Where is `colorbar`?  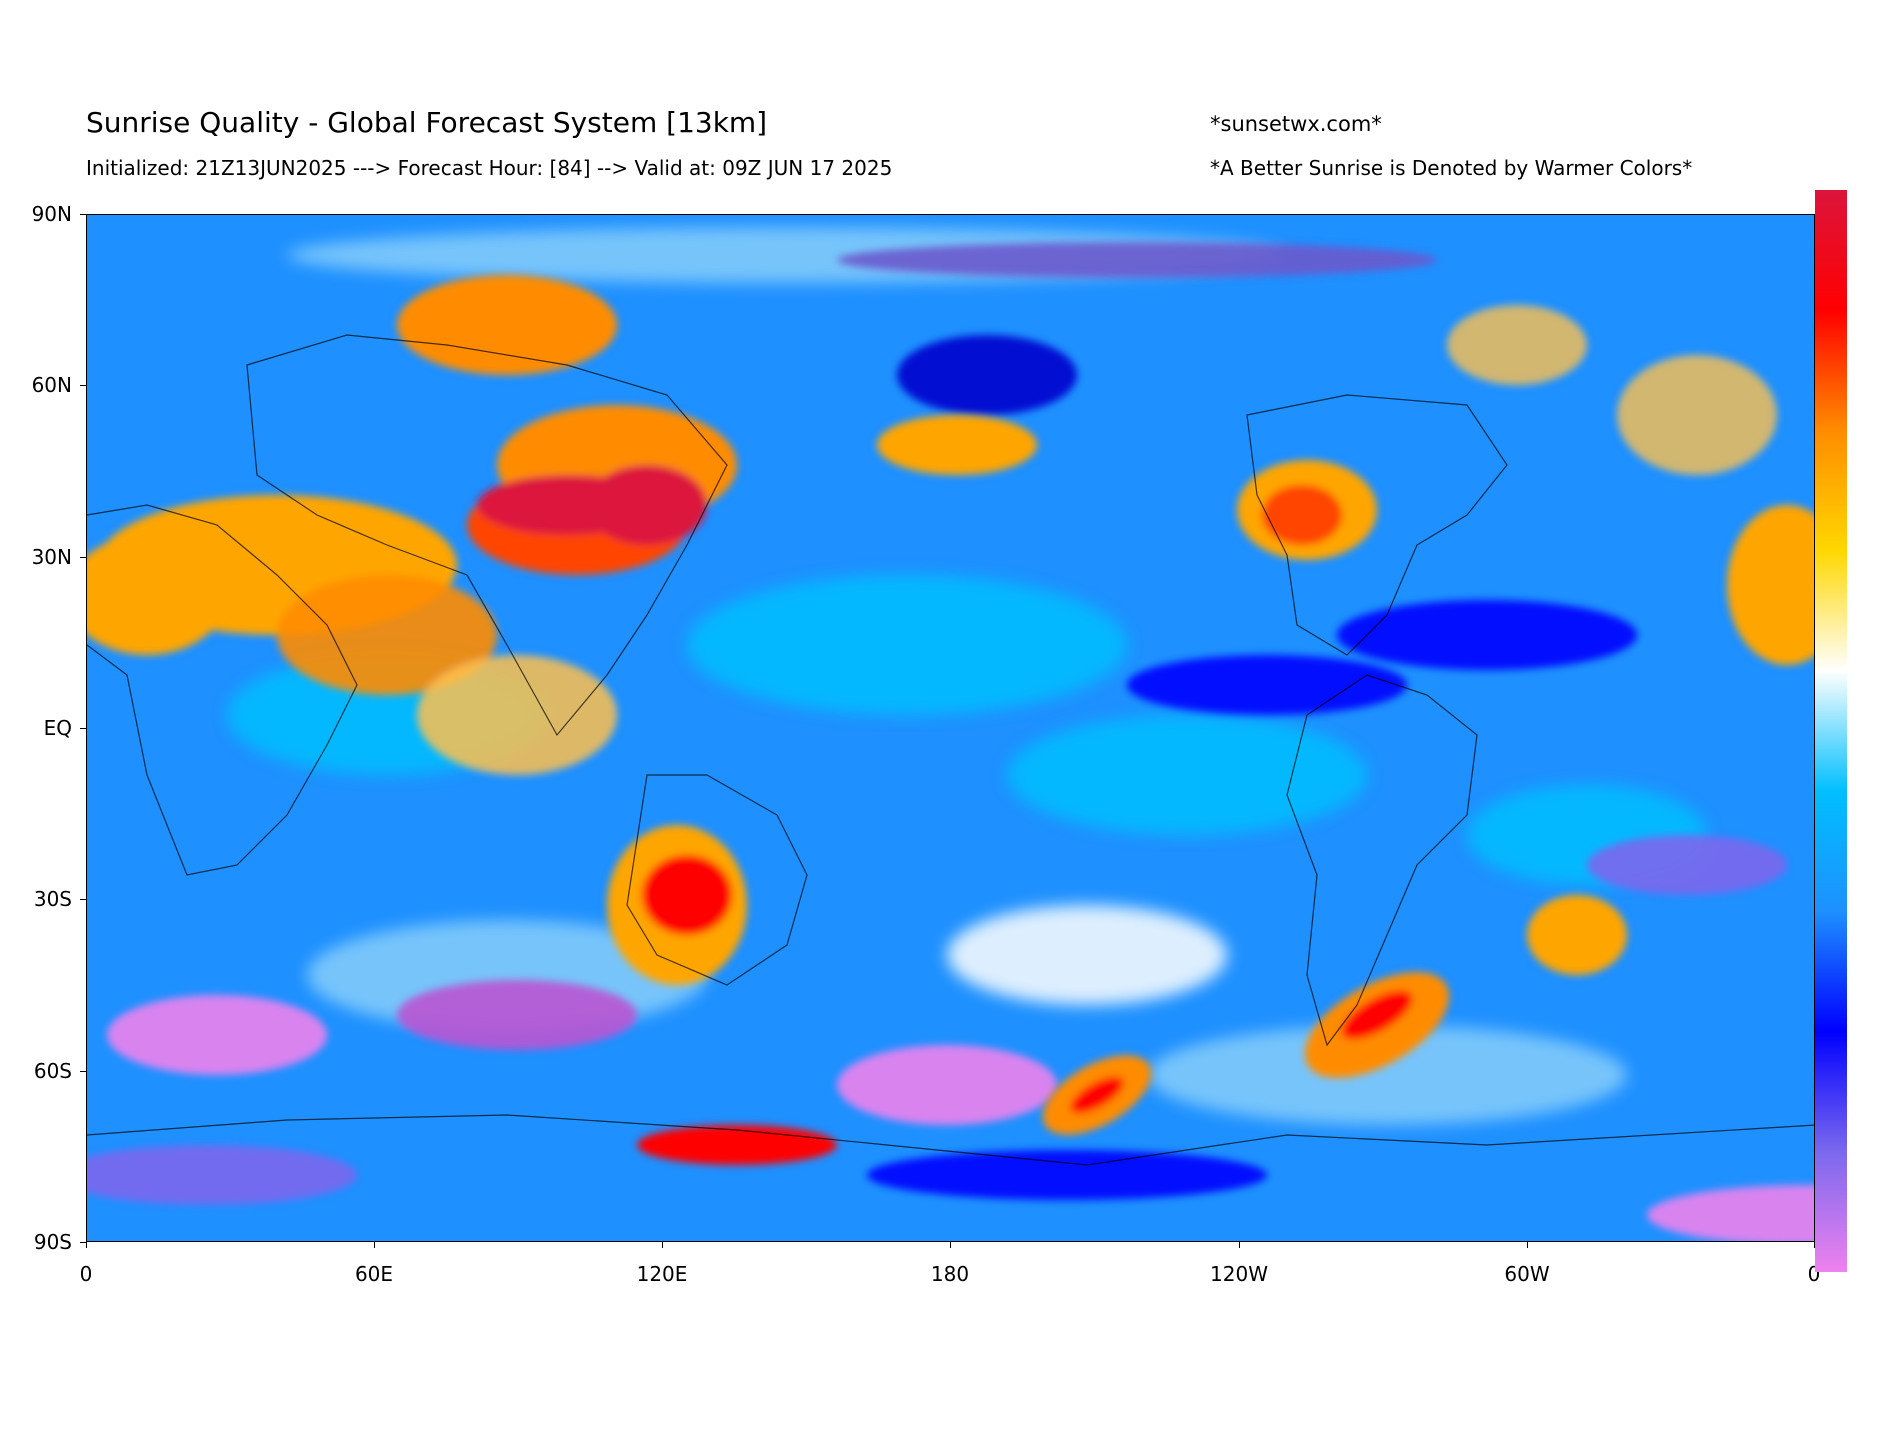 colorbar is located at coordinates (1831, 731).